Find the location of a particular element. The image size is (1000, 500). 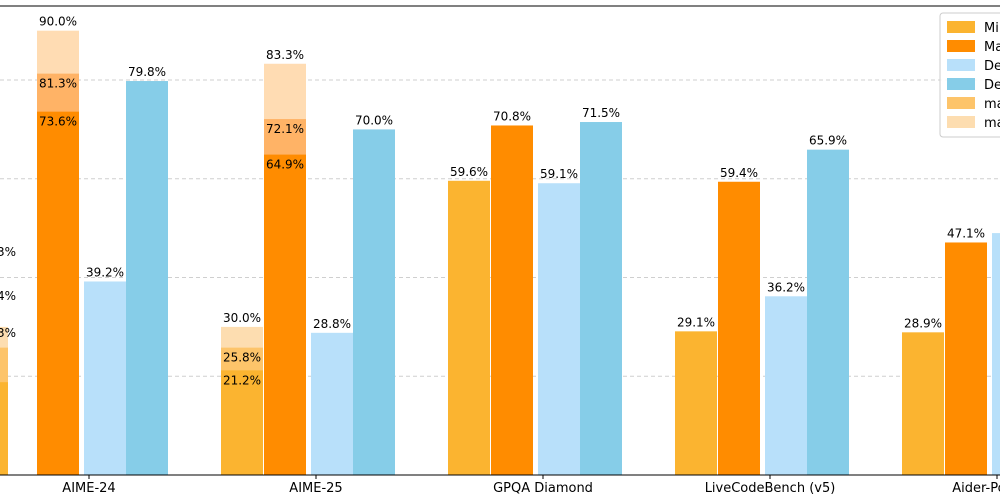

data-label: 4% is located at coordinates (8, 296).